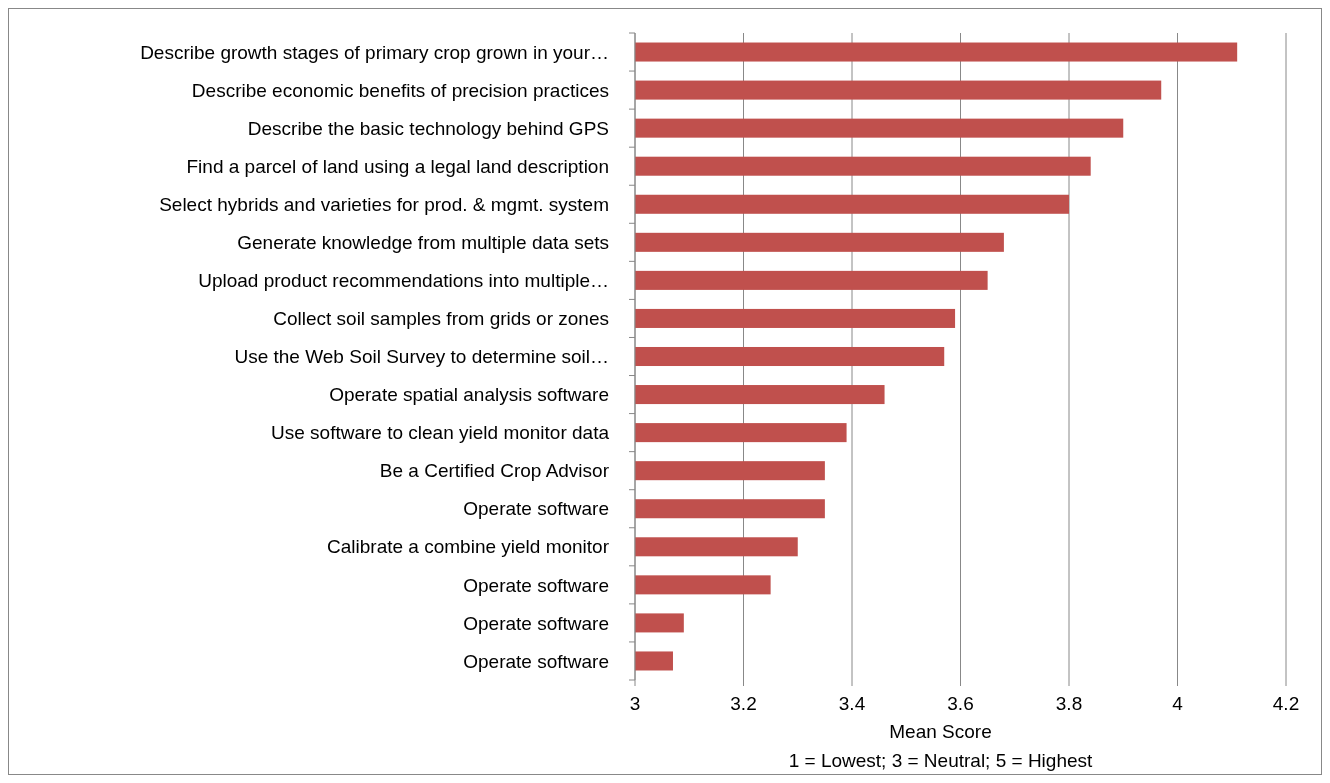 This screenshot has width=1330, height=783. What do you see at coordinates (852, 703) in the screenshot?
I see `x-tick-label: 3.4` at bounding box center [852, 703].